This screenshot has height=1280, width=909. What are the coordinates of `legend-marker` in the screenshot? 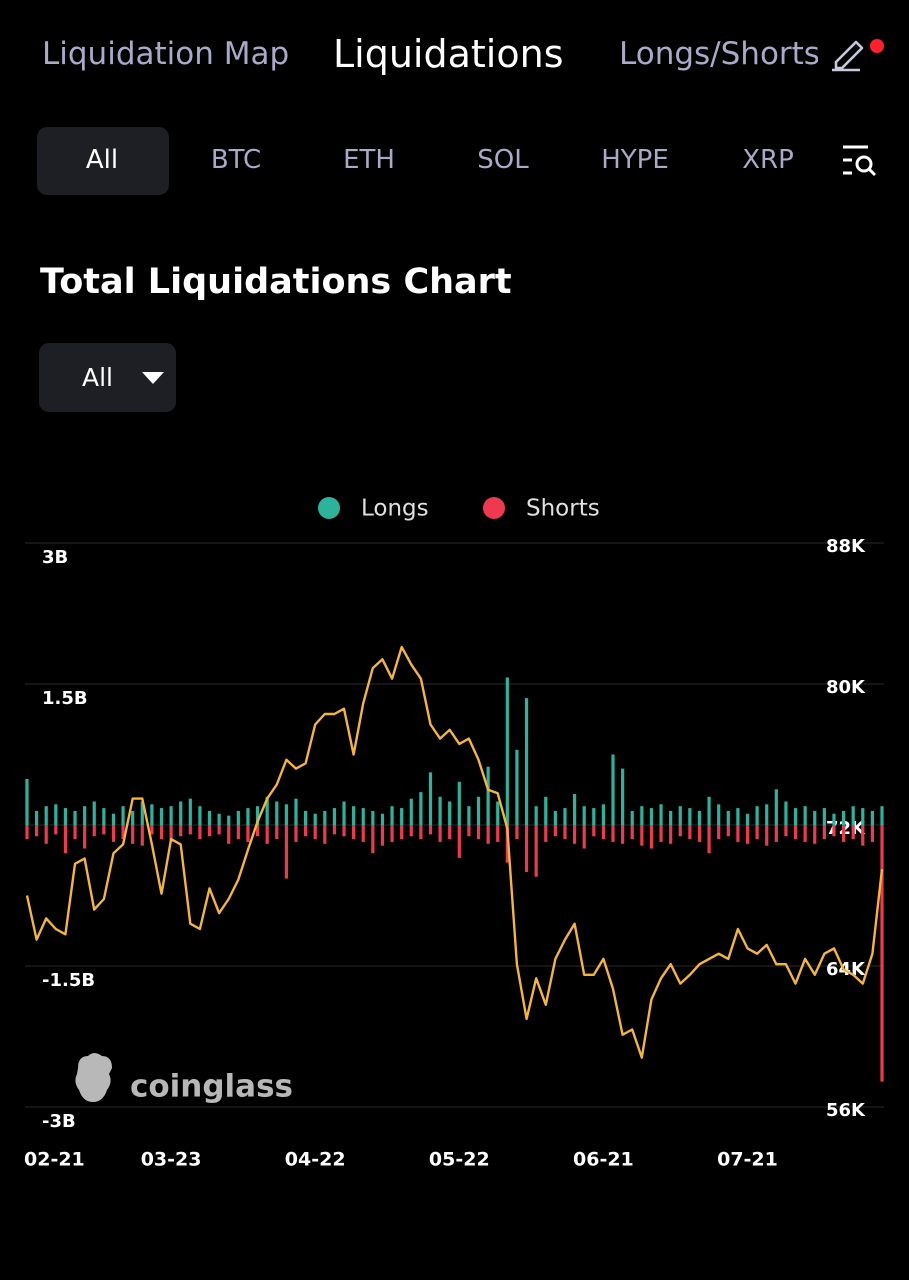 It's located at (494, 508).